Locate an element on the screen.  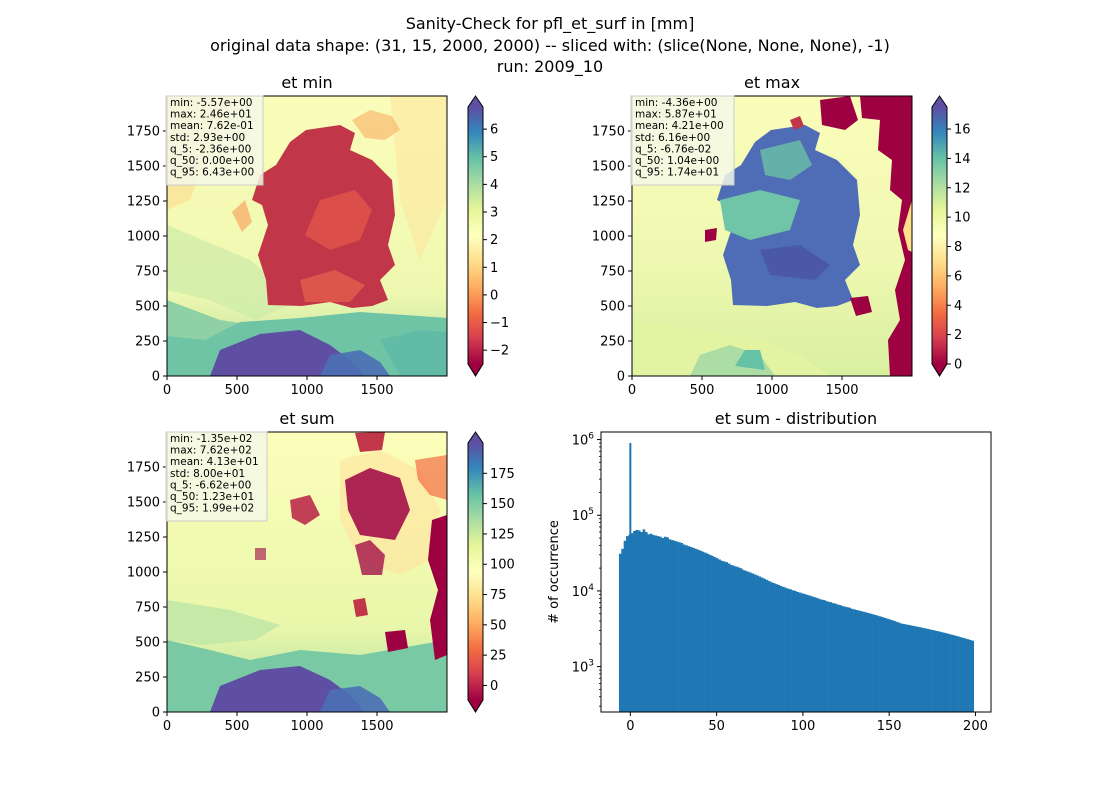
colorbar-tick-label: 75 is located at coordinates (498, 595).